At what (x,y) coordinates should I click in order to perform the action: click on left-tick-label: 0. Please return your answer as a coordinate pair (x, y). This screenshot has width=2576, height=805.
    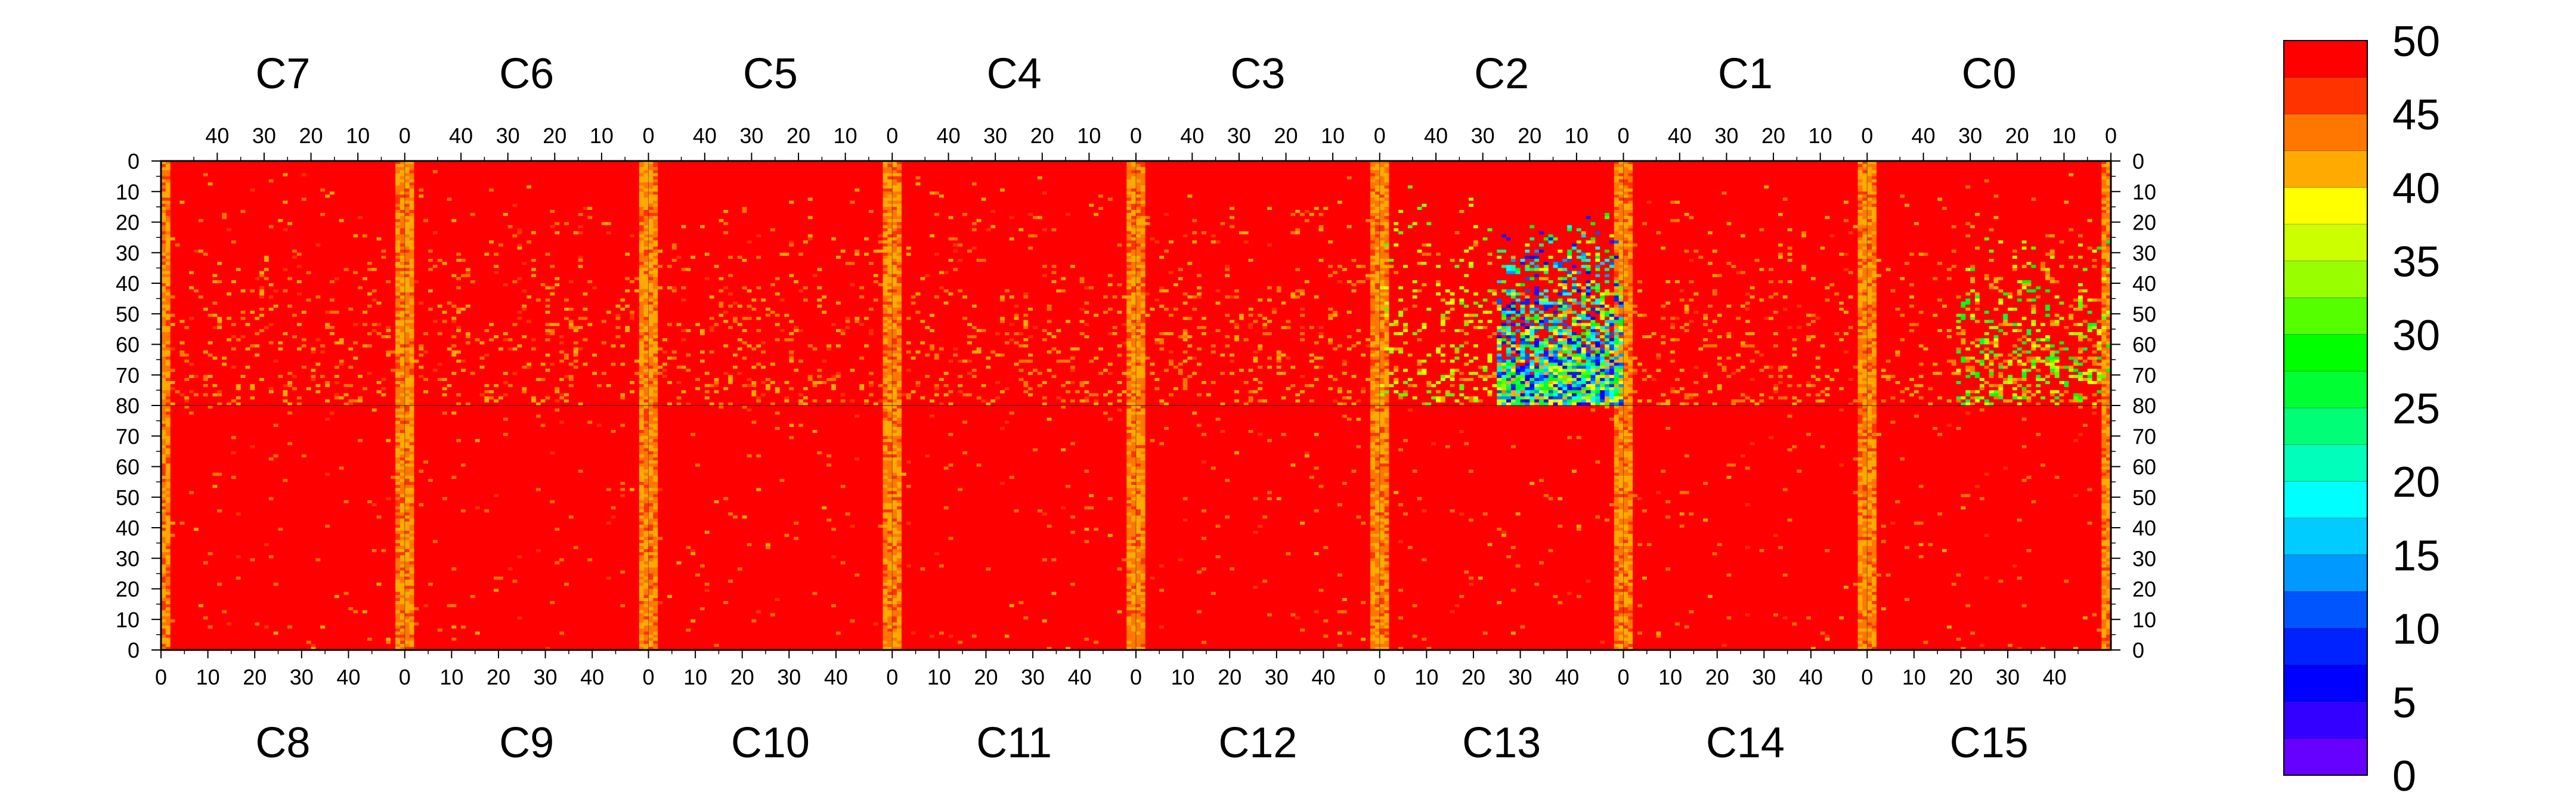
    Looking at the image, I should click on (134, 161).